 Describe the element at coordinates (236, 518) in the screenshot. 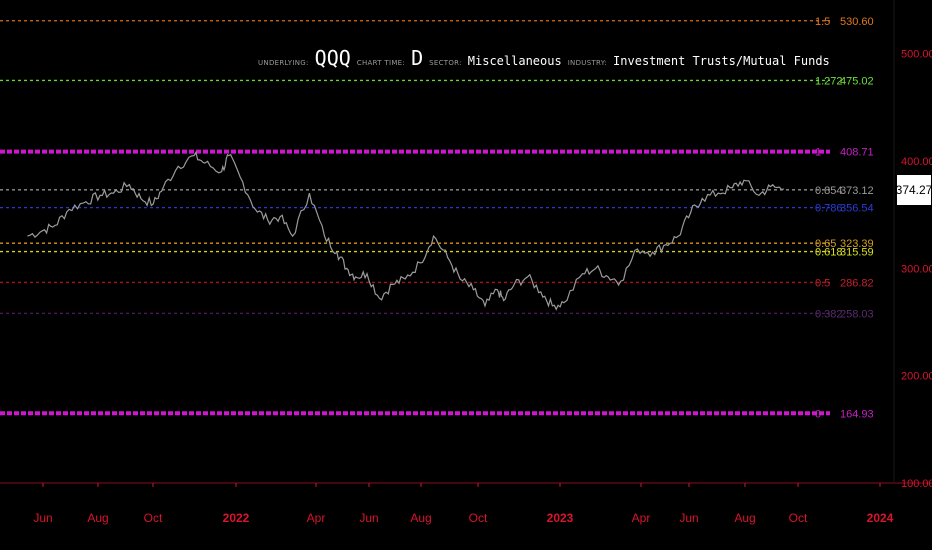

I see `x-tick-label: 2022` at that location.